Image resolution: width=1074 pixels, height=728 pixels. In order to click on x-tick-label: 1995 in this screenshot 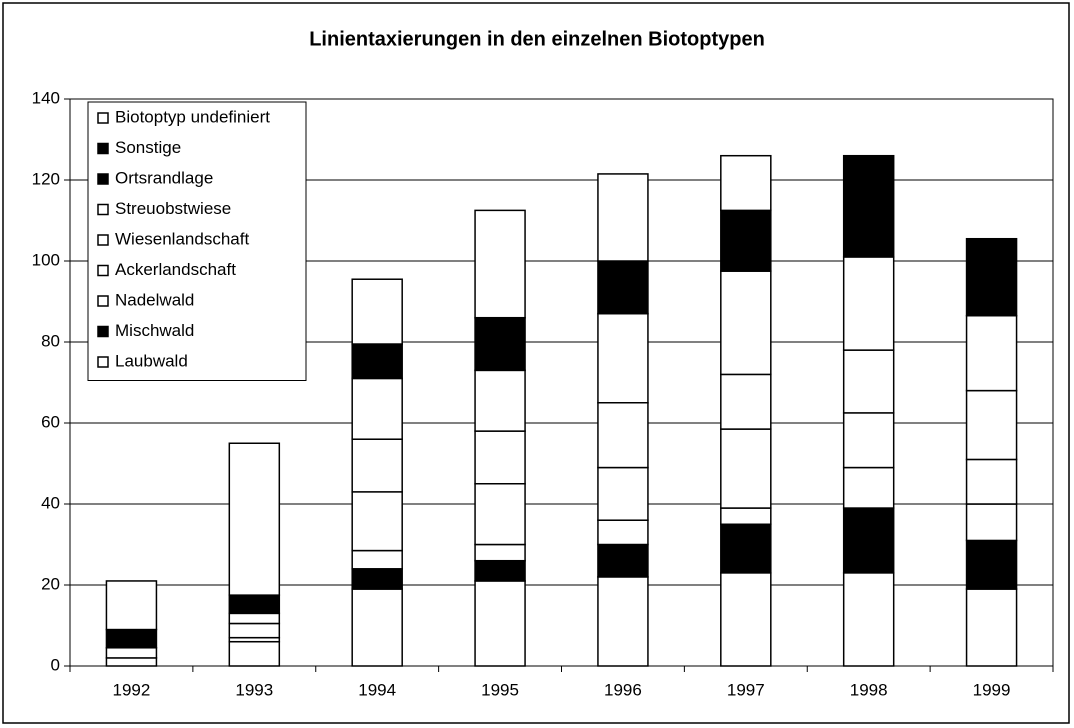, I will do `click(500, 689)`.